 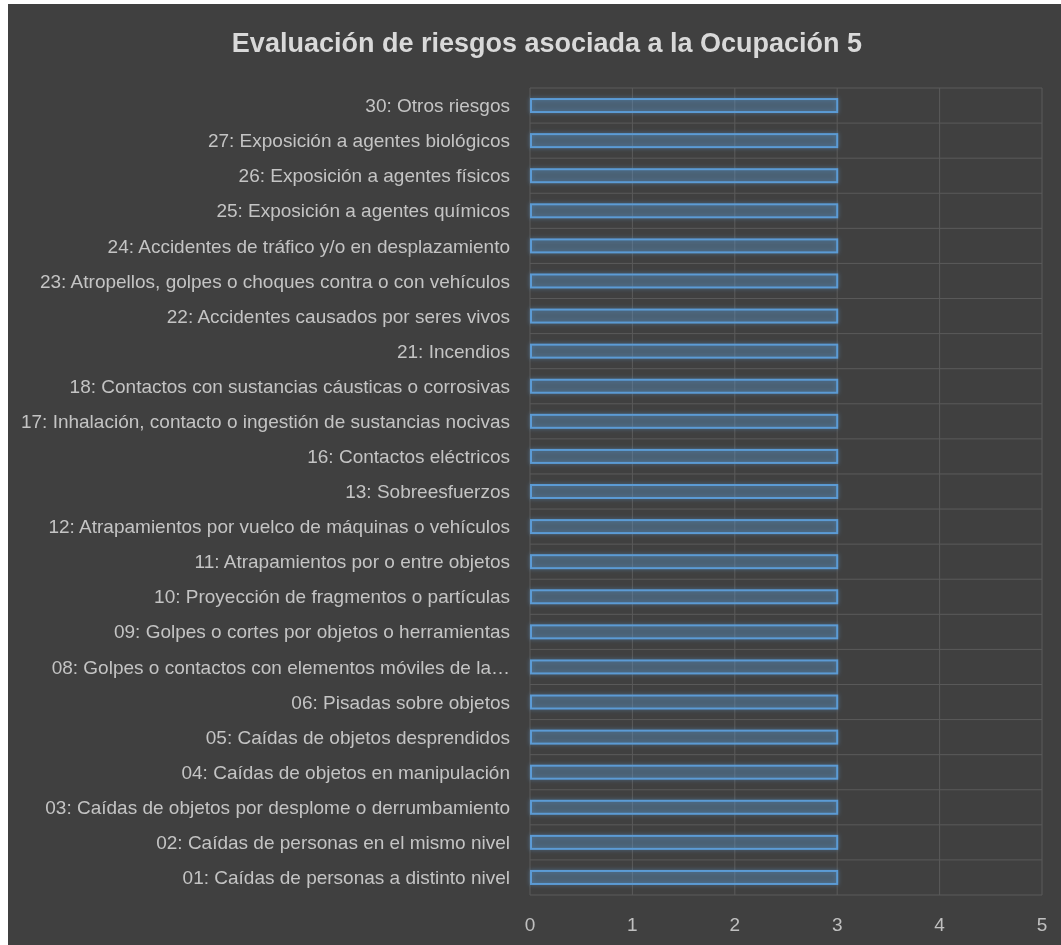 I want to click on x-tick-label: 5, so click(x=1042, y=924).